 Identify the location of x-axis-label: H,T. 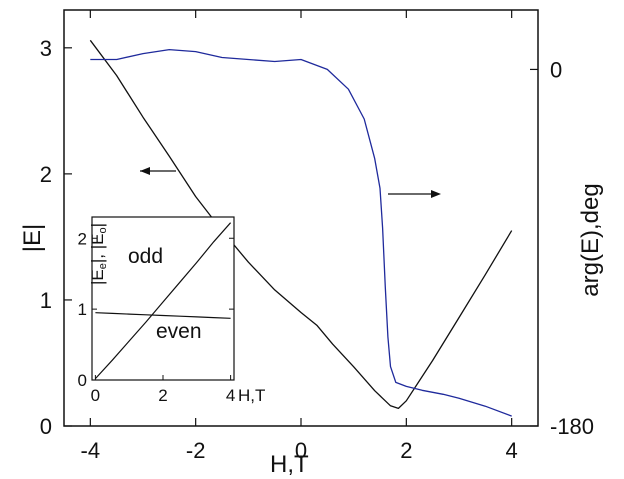
(289, 464).